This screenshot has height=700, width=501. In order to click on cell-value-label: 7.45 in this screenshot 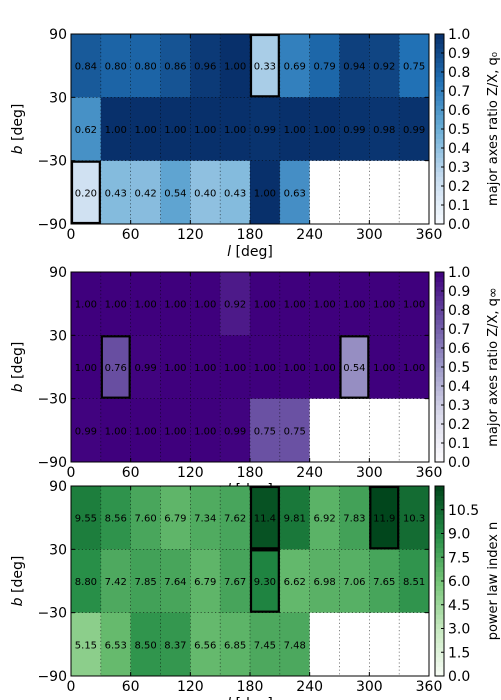, I will do `click(265, 645)`.